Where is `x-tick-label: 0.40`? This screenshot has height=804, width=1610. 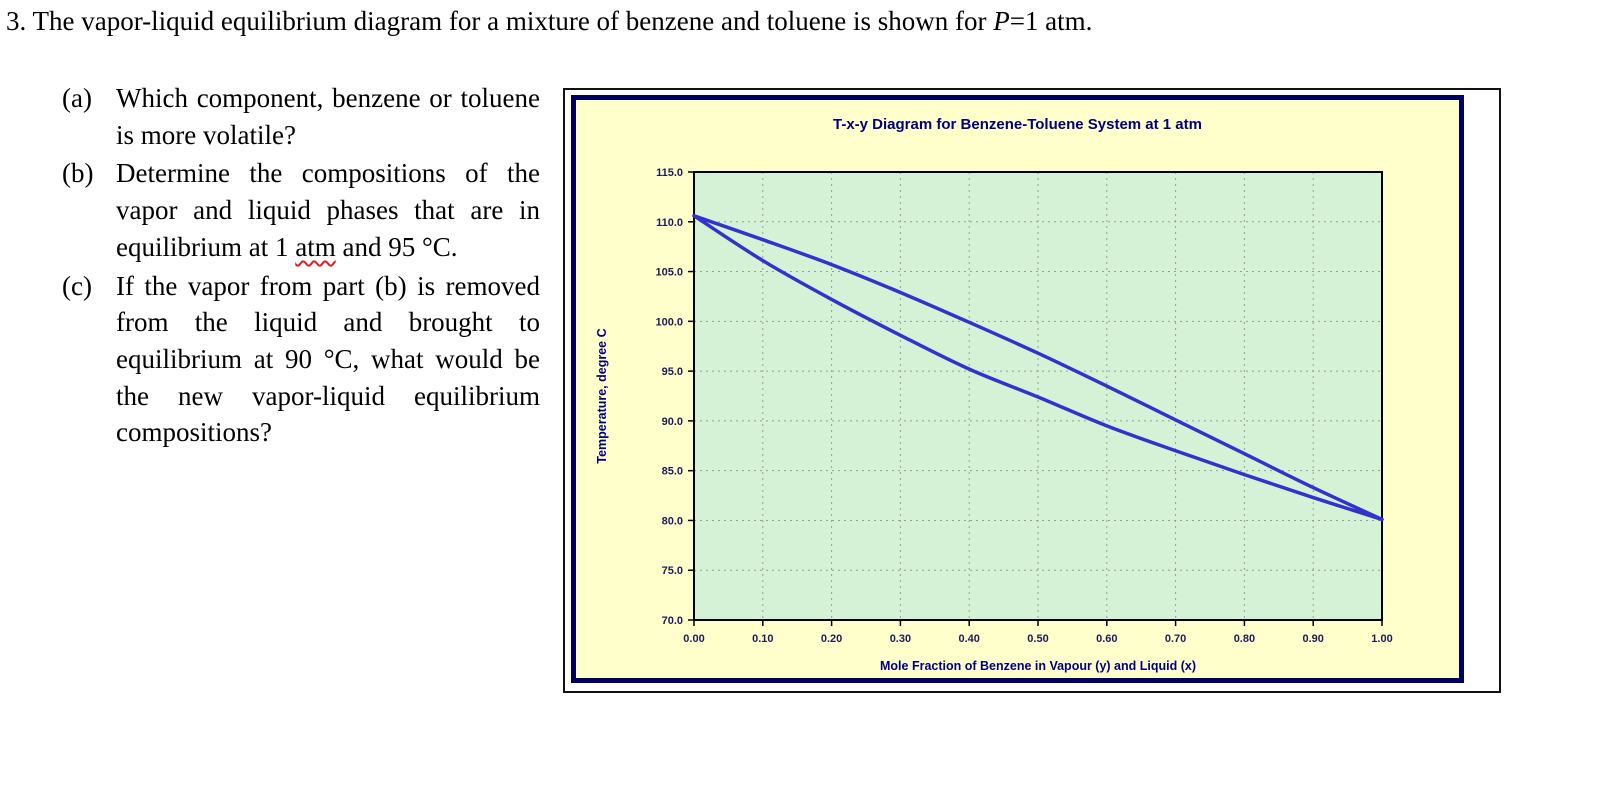 x-tick-label: 0.40 is located at coordinates (968, 639).